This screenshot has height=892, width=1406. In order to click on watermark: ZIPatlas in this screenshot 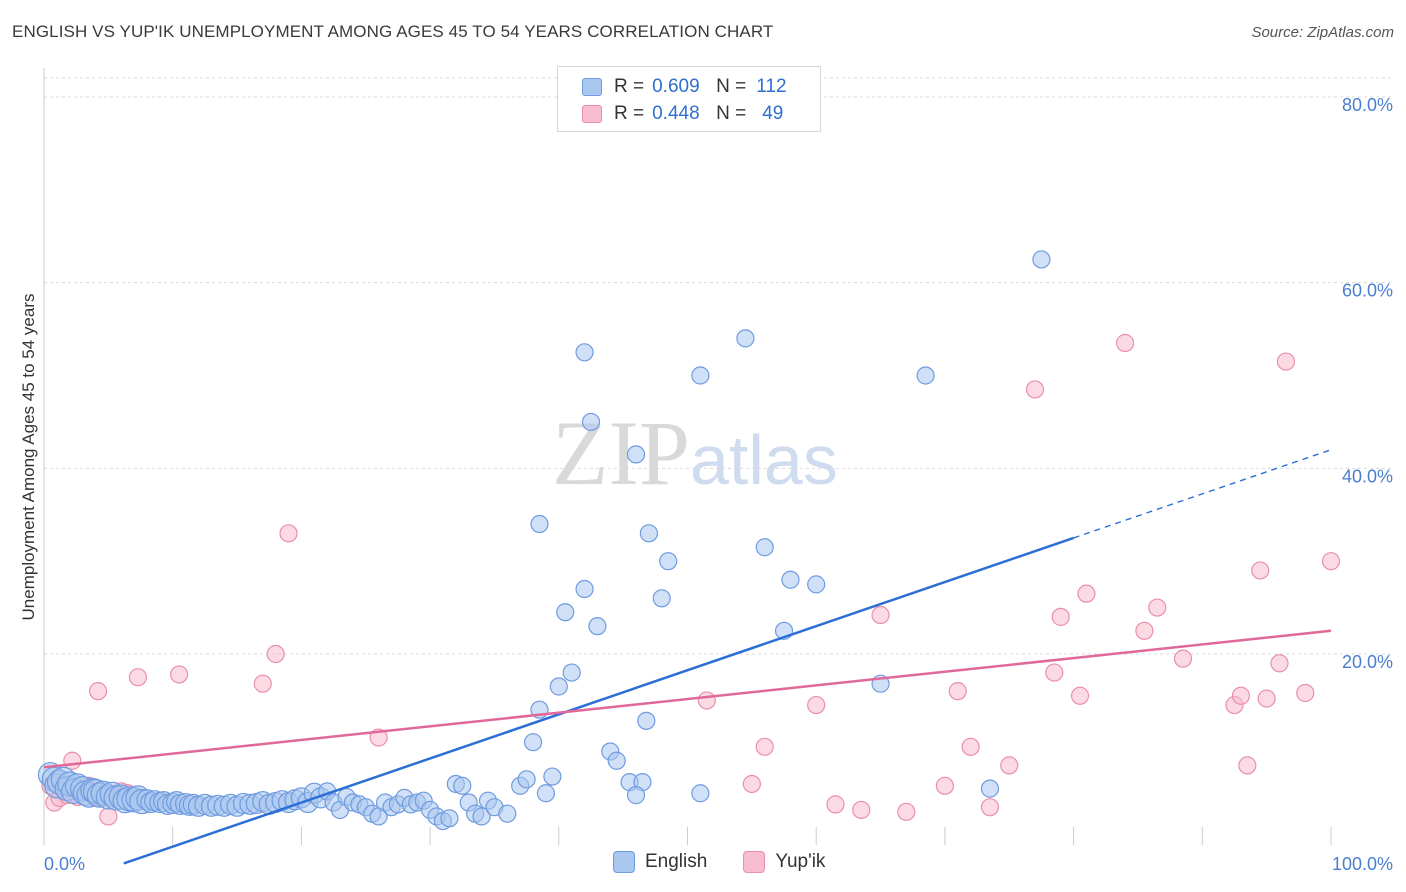, I will do `click(695, 453)`.